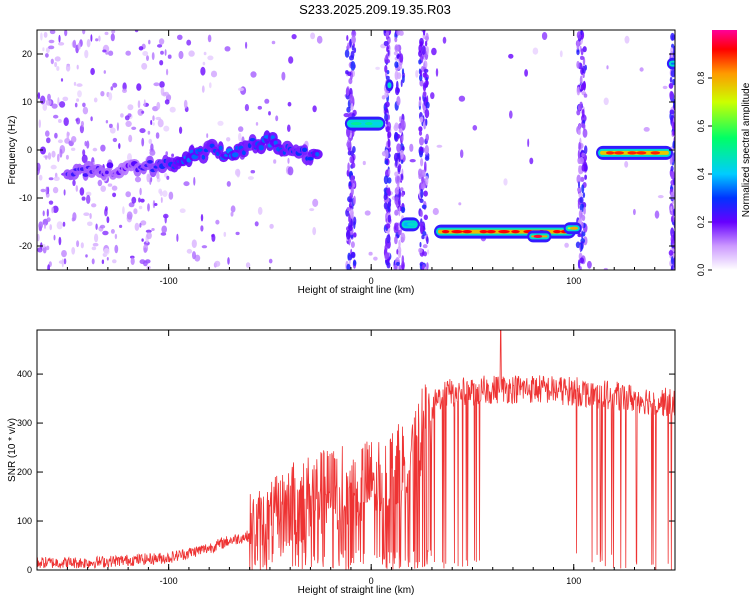 This screenshot has width=750, height=600. What do you see at coordinates (368, 124) in the screenshot?
I see `band-core` at bounding box center [368, 124].